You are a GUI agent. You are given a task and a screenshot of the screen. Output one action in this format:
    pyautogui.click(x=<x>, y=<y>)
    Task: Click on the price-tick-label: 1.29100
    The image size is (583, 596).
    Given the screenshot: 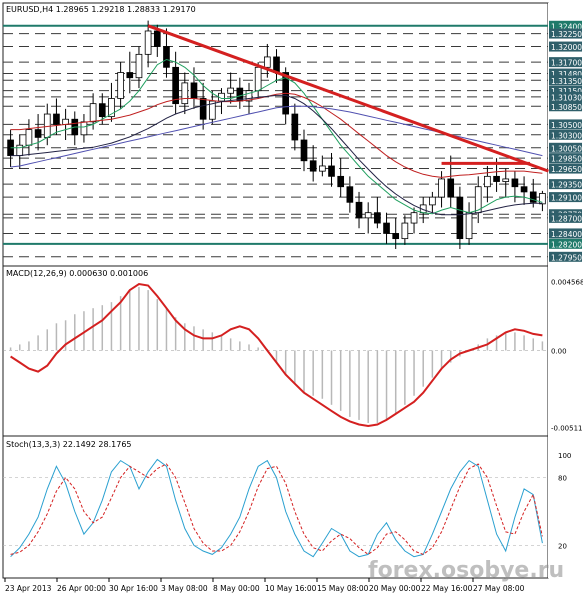 What is the action you would take?
    pyautogui.click(x=566, y=198)
    